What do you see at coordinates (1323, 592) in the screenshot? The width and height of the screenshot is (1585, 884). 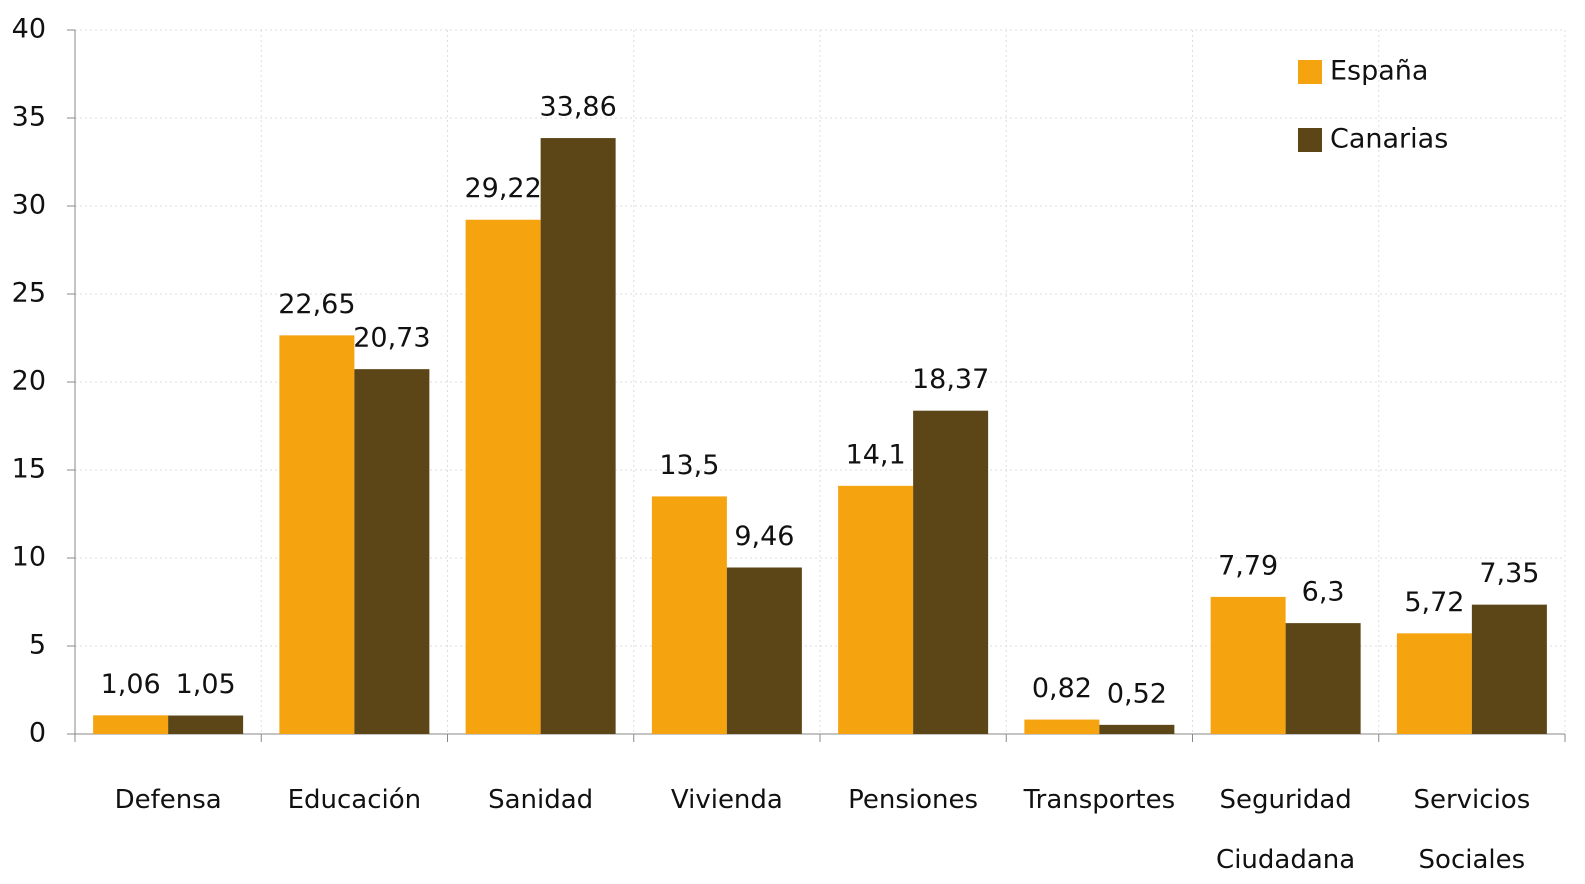 I see `data-label: 6,3` at bounding box center [1323, 592].